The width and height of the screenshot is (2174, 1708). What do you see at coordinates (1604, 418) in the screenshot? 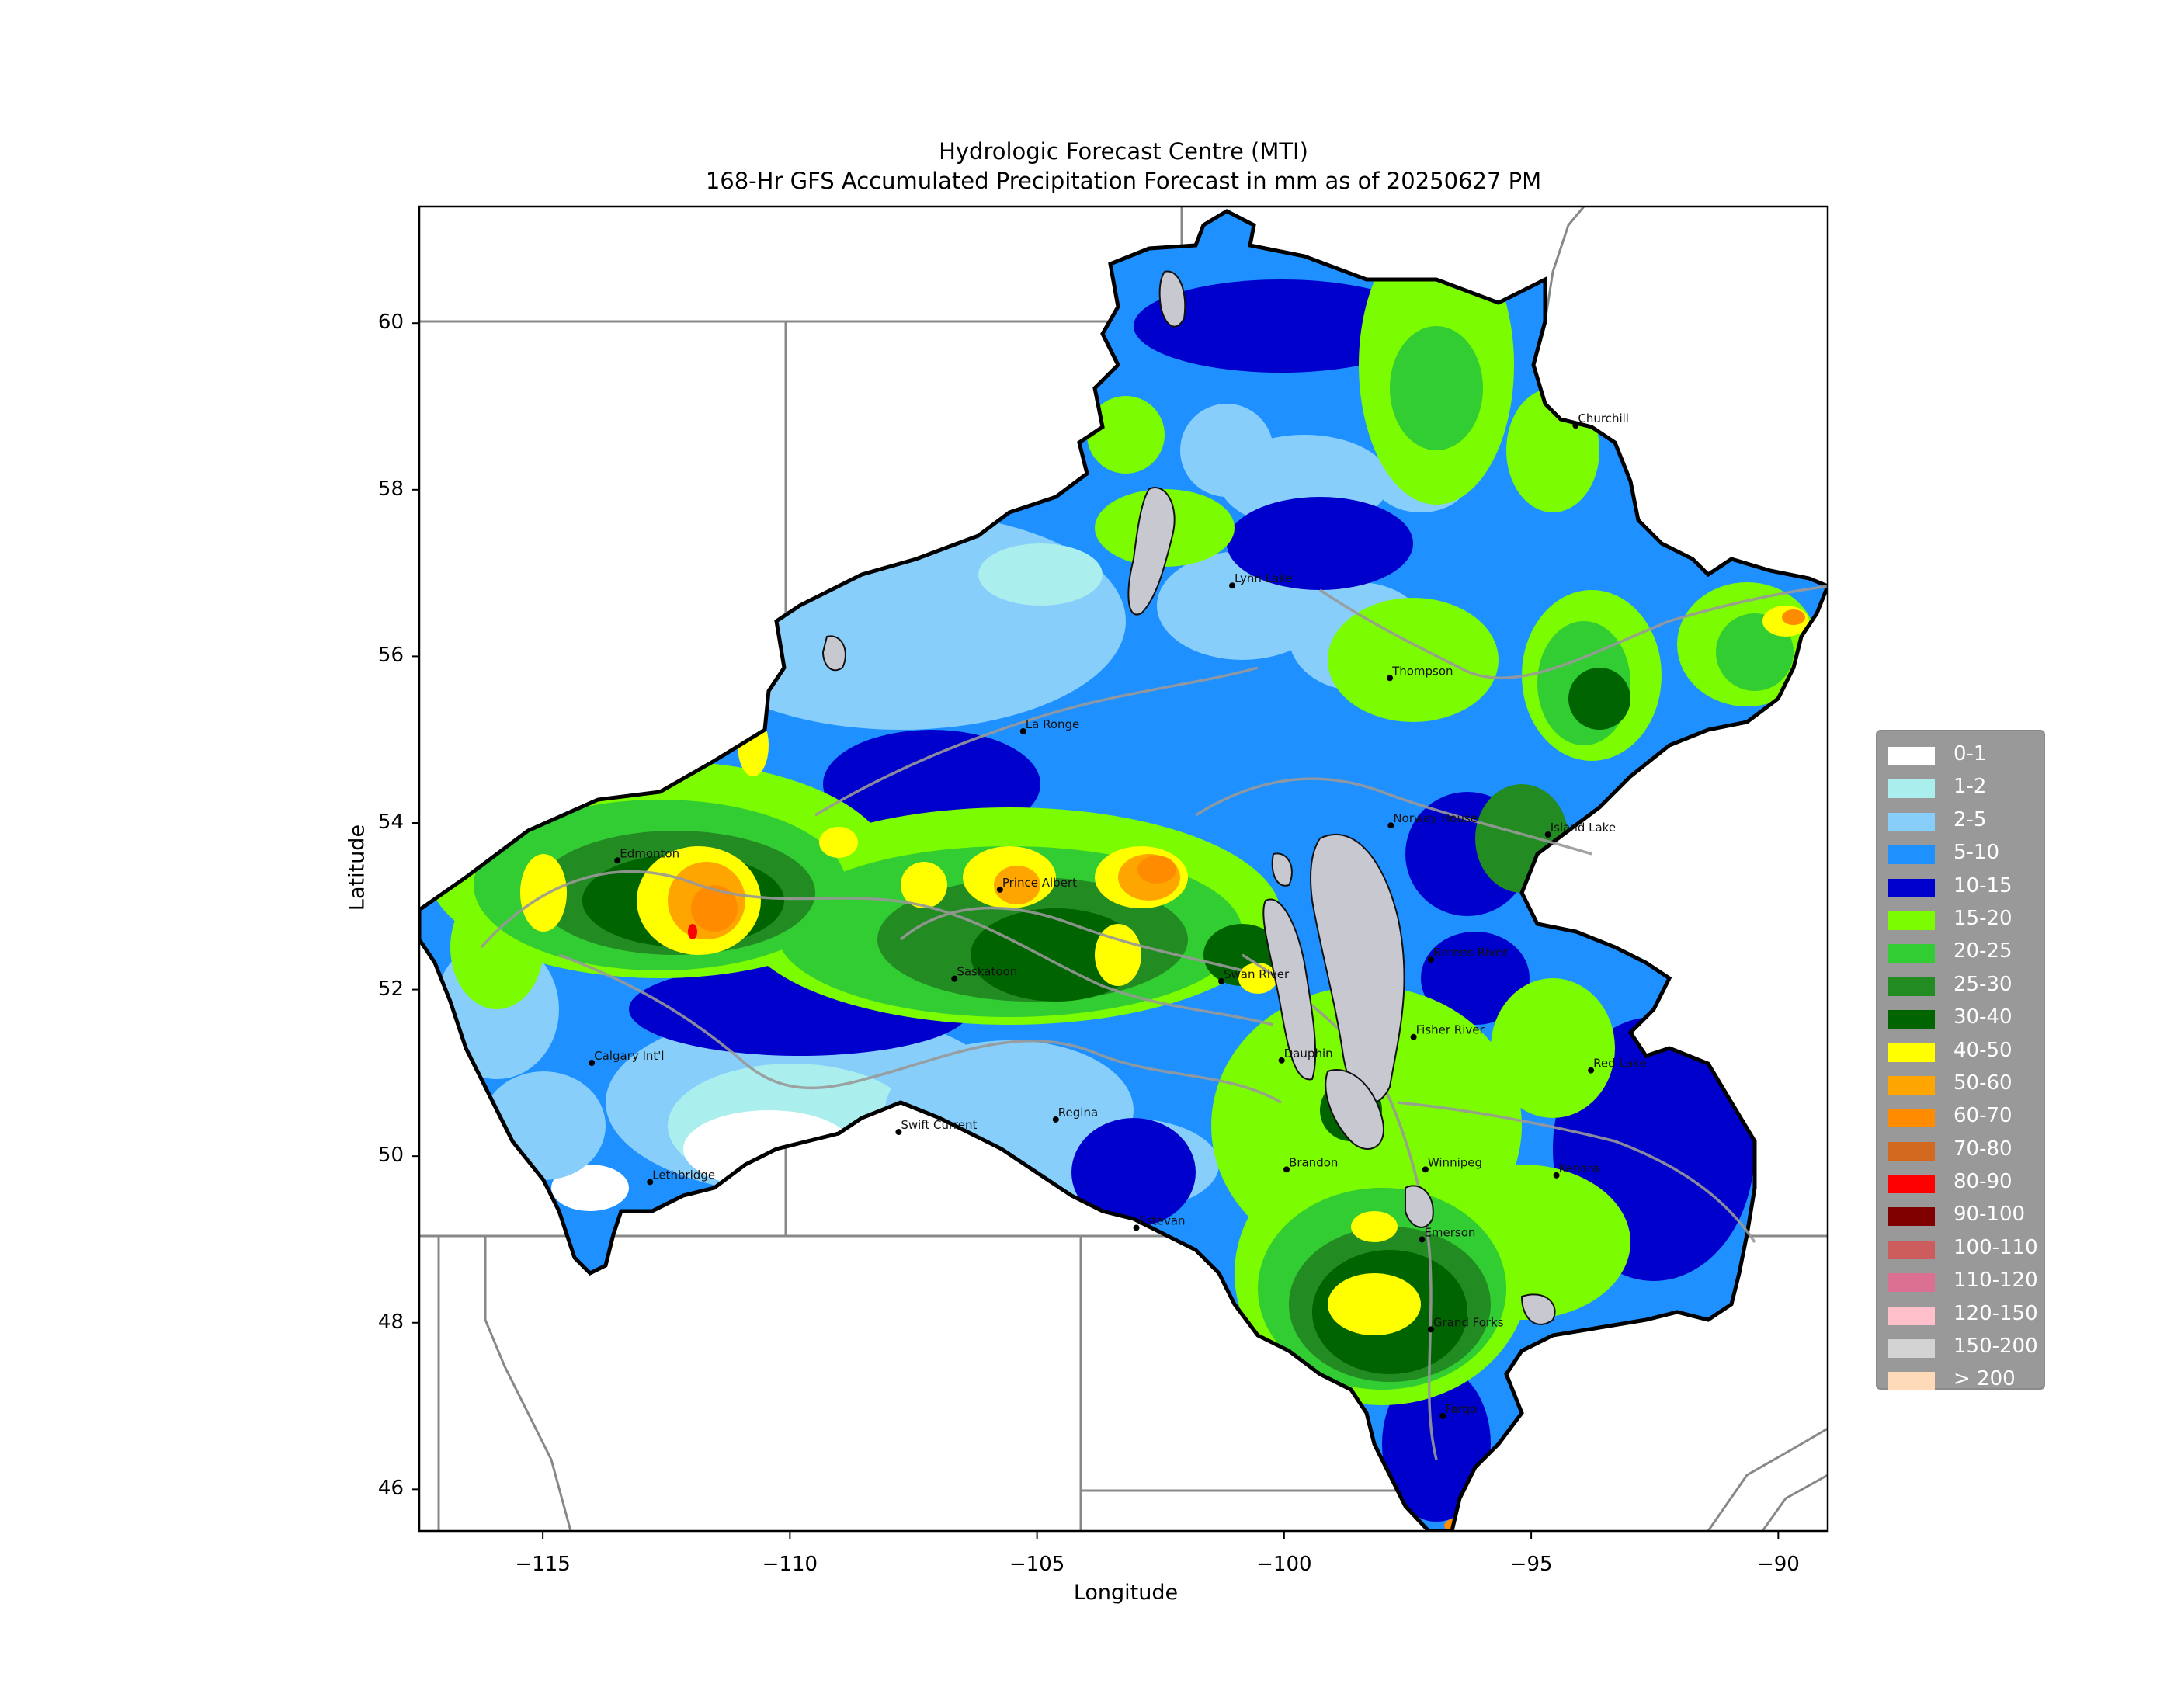
I see `city-label: Churchill` at bounding box center [1604, 418].